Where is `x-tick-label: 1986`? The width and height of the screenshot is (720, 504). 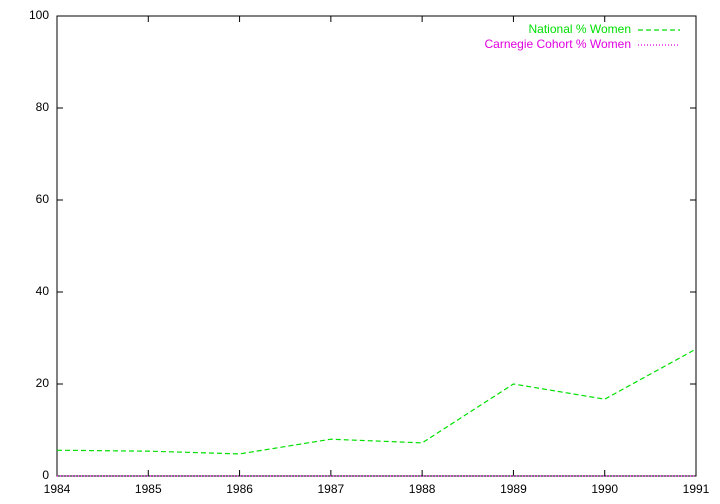 x-tick-label: 1986 is located at coordinates (239, 489).